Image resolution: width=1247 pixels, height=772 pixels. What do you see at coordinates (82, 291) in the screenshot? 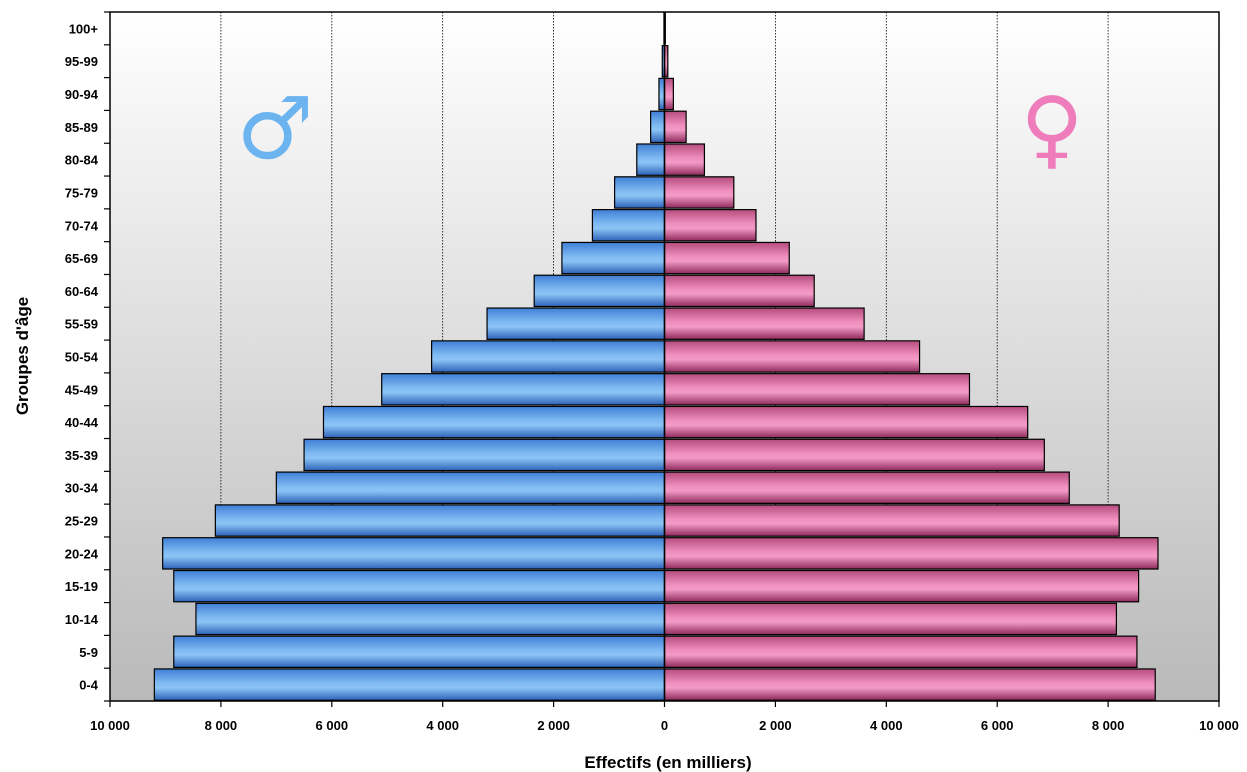
I see `y-tick-label: 60-64` at bounding box center [82, 291].